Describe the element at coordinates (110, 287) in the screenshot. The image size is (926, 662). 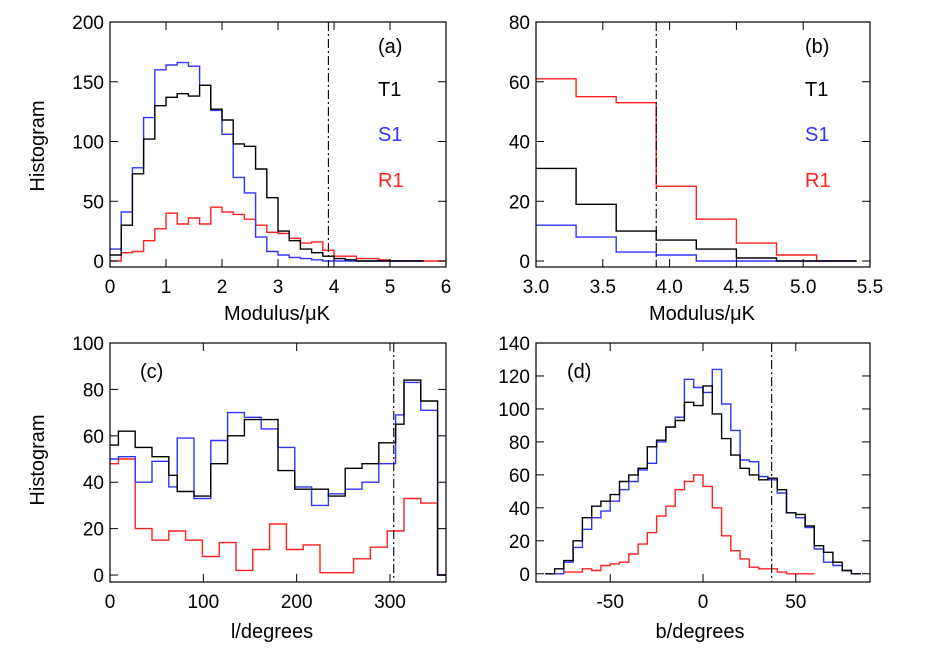
I see `x-tick-label-a: 0` at that location.